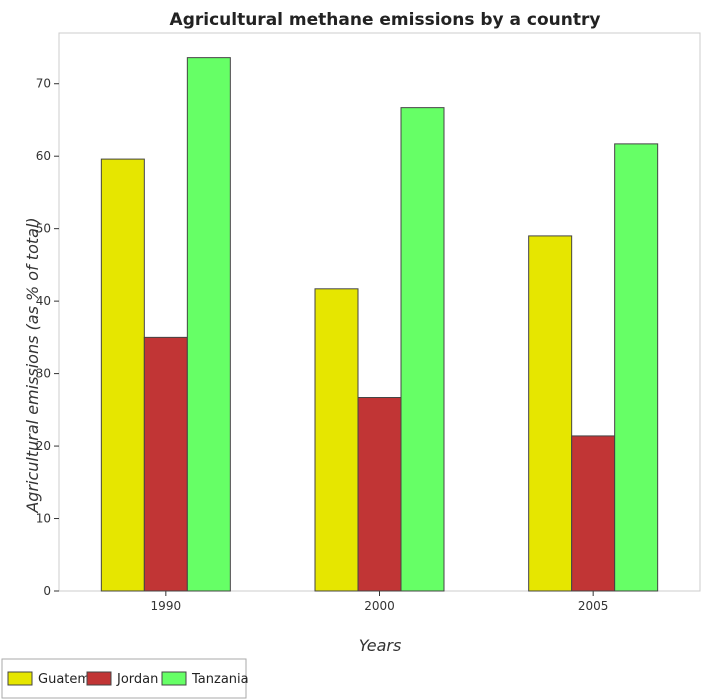 The width and height of the screenshot is (705, 700). I want to click on legend: Guatemala Jordan Tanzania, so click(125, 678).